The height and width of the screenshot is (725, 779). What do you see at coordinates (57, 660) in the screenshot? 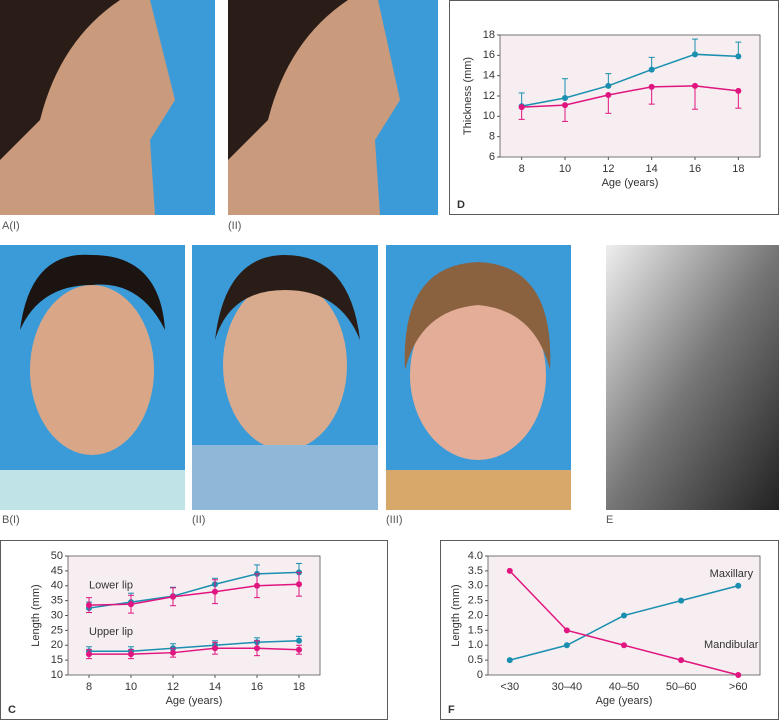
I see `y-tick-label: 15` at bounding box center [57, 660].